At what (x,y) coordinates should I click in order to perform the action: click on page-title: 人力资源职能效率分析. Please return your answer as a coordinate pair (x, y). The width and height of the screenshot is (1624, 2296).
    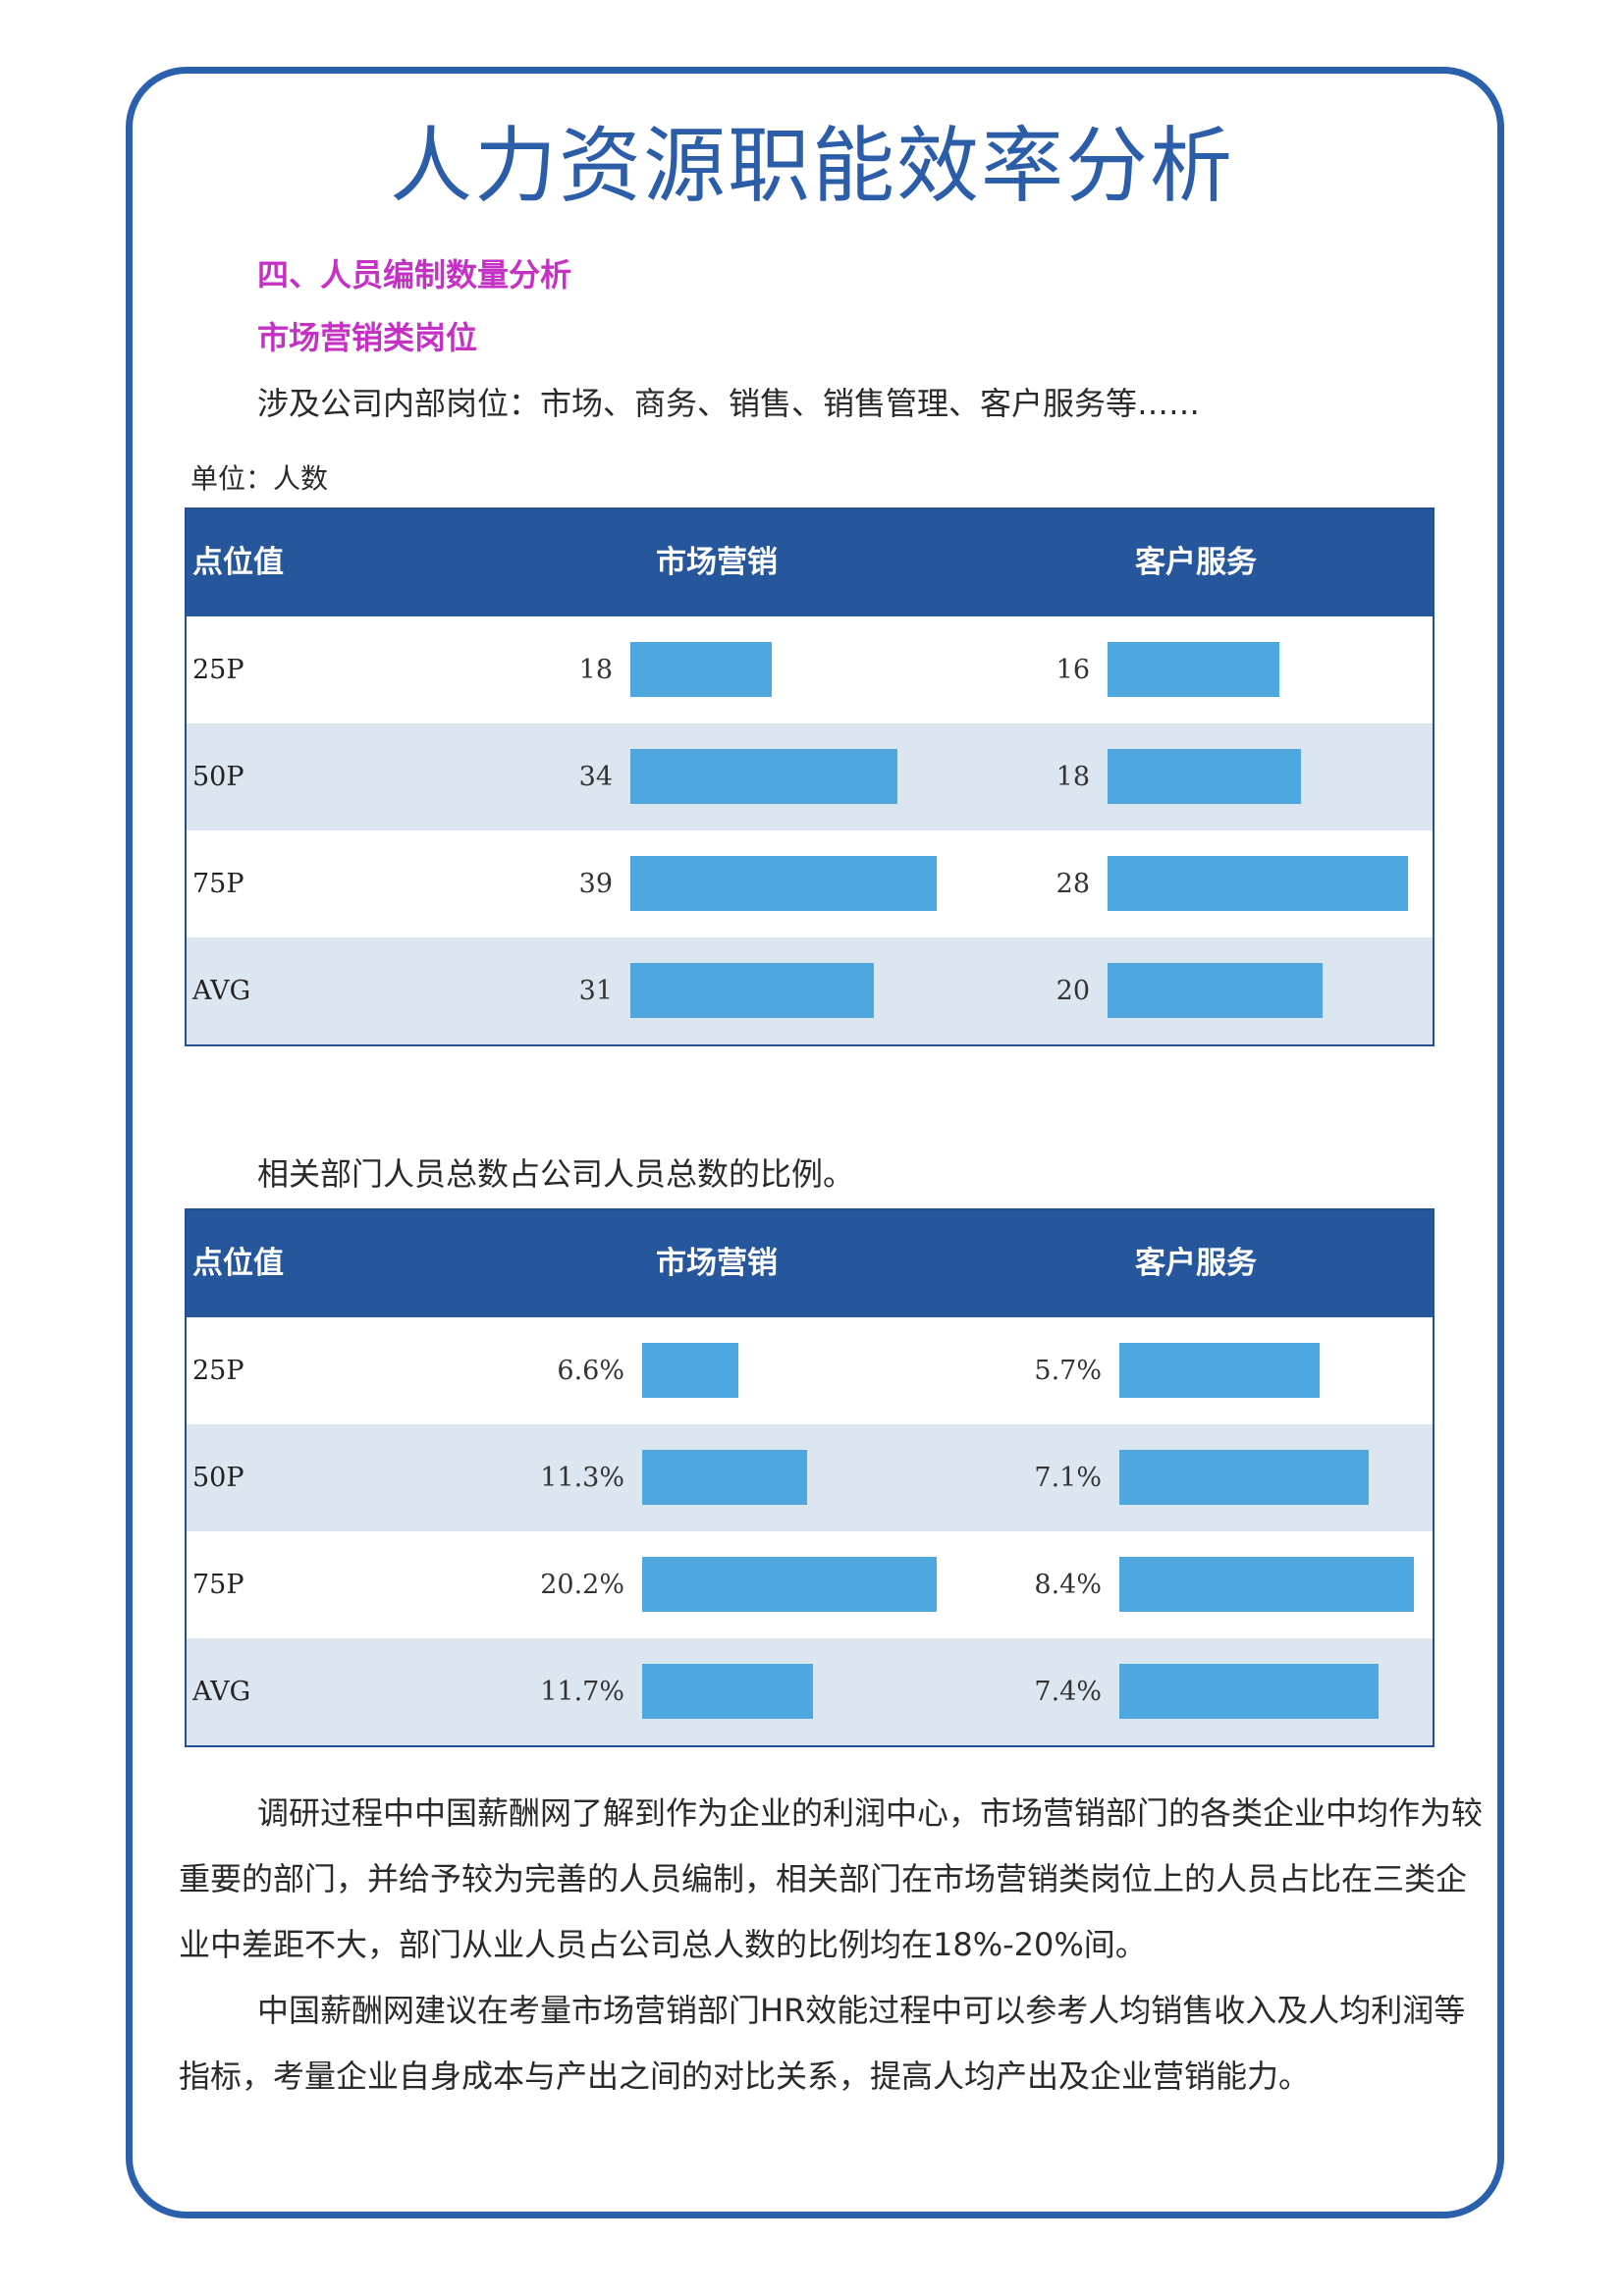
    Looking at the image, I should click on (811, 166).